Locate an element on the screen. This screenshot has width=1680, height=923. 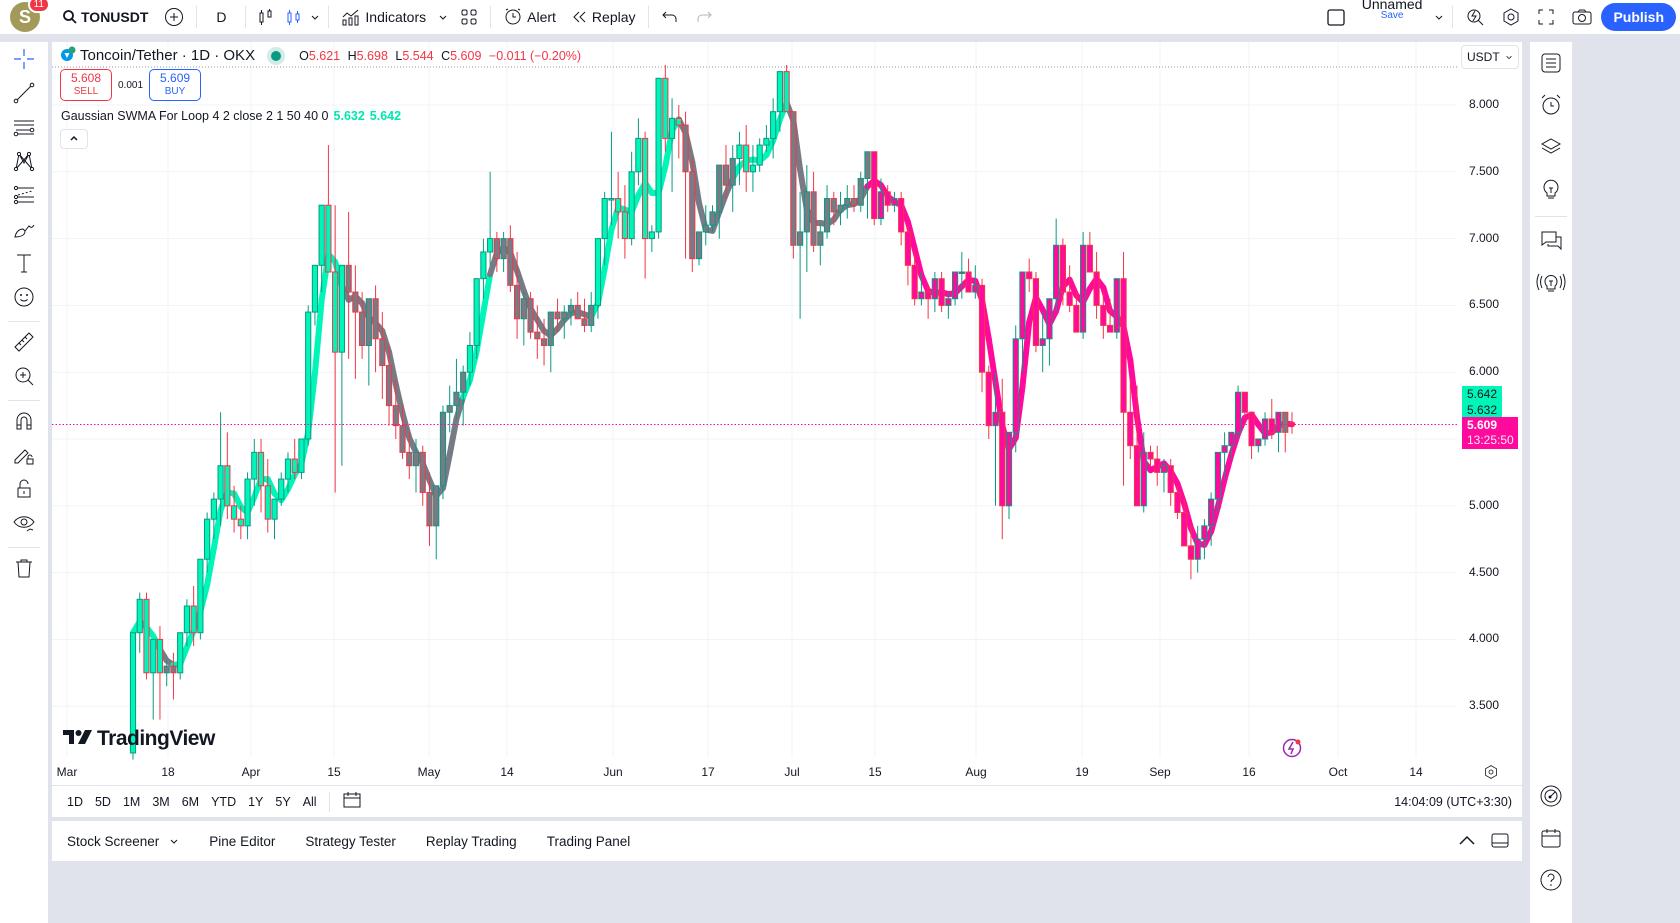
timezone-clock: 14:04:09 (UTC+3:30) is located at coordinates (1453, 801).